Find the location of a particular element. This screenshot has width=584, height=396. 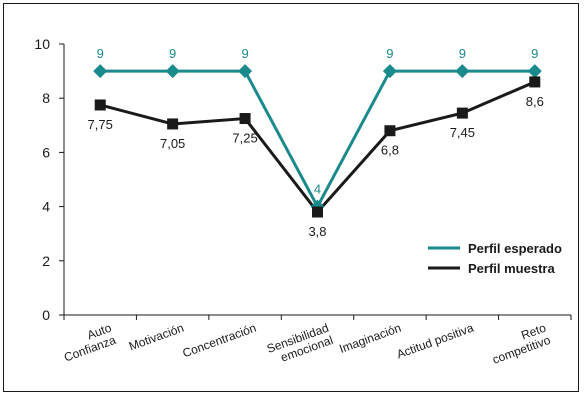

y-tick-label: 2 is located at coordinates (46, 261).